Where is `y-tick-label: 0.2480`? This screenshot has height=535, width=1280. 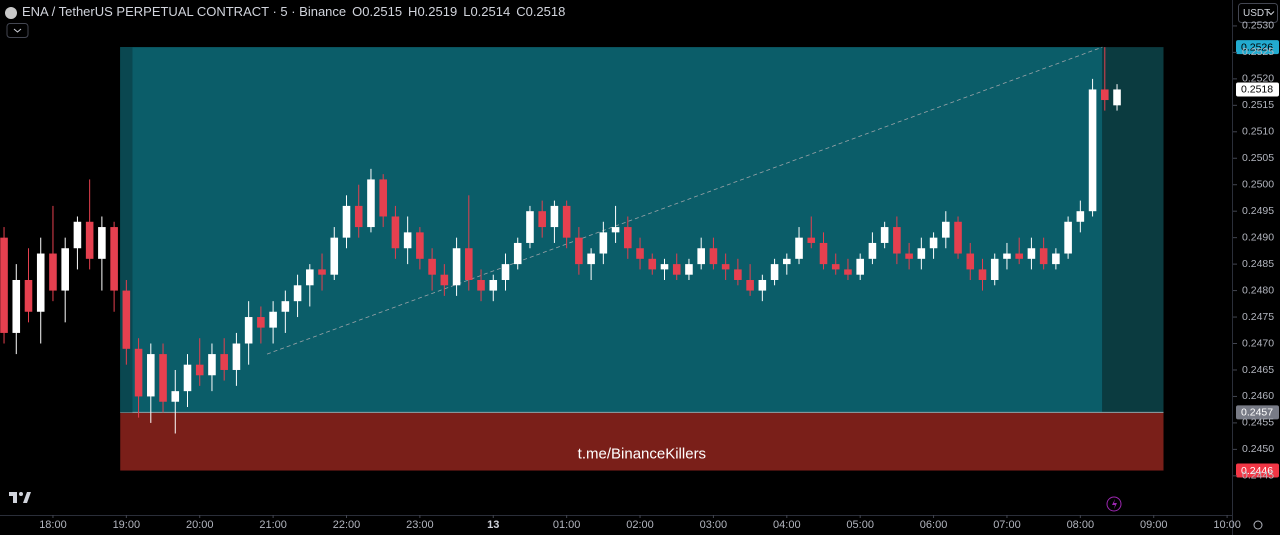
y-tick-label: 0.2480 is located at coordinates (1258, 290).